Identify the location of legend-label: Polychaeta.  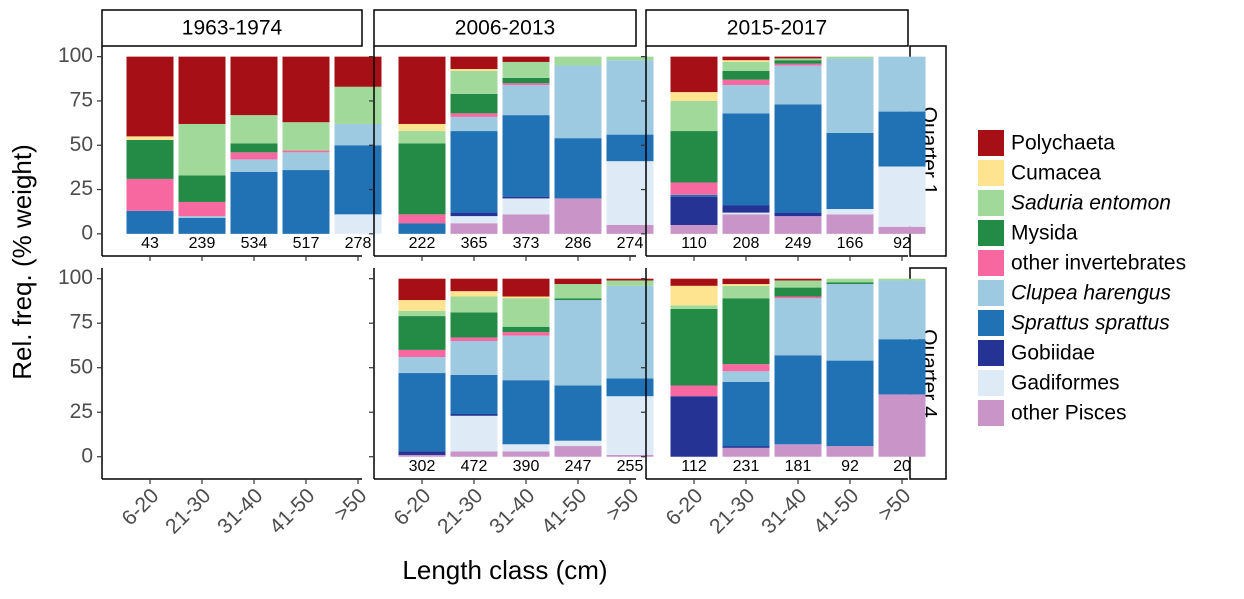
(1063, 143).